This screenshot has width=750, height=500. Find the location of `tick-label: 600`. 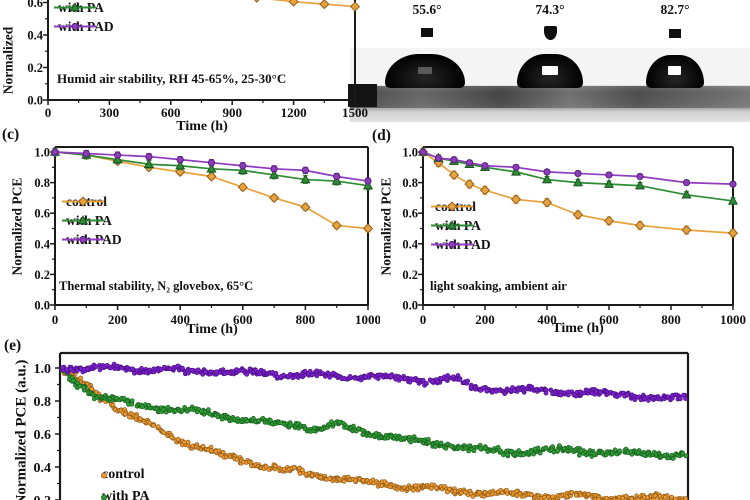

tick-label: 600 is located at coordinates (609, 319).